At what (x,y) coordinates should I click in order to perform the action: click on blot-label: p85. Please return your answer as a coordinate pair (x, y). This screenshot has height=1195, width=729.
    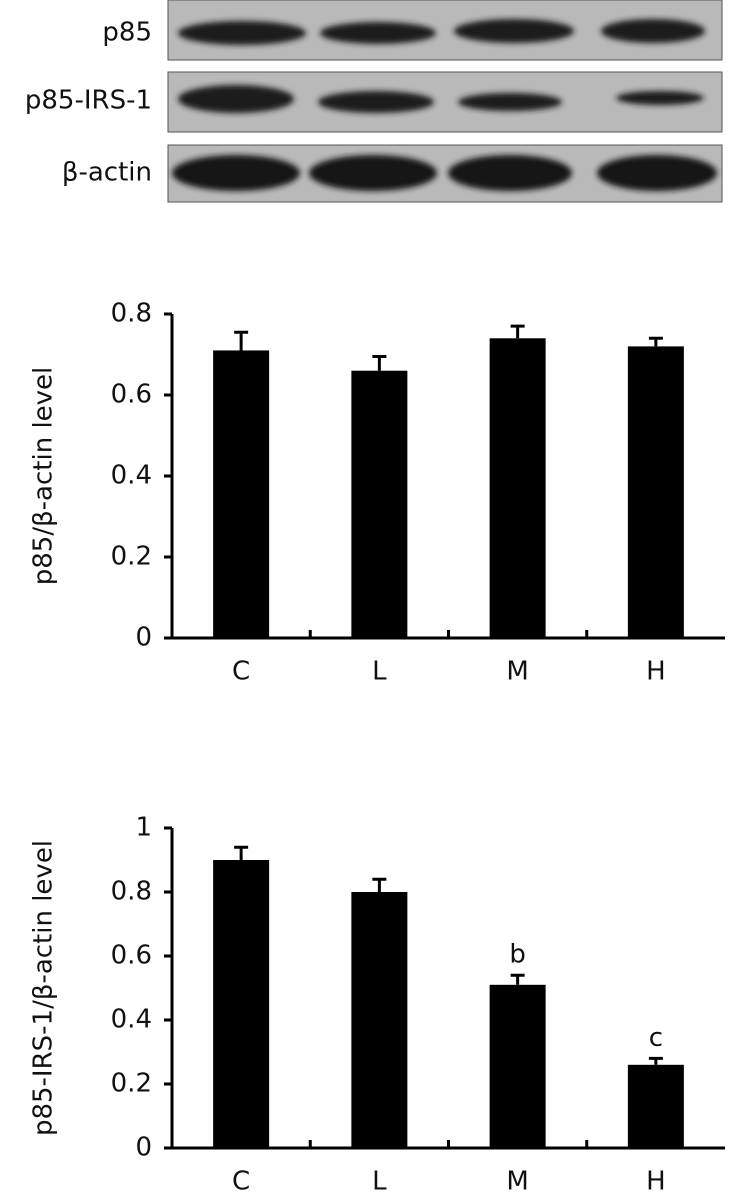
    Looking at the image, I should click on (127, 33).